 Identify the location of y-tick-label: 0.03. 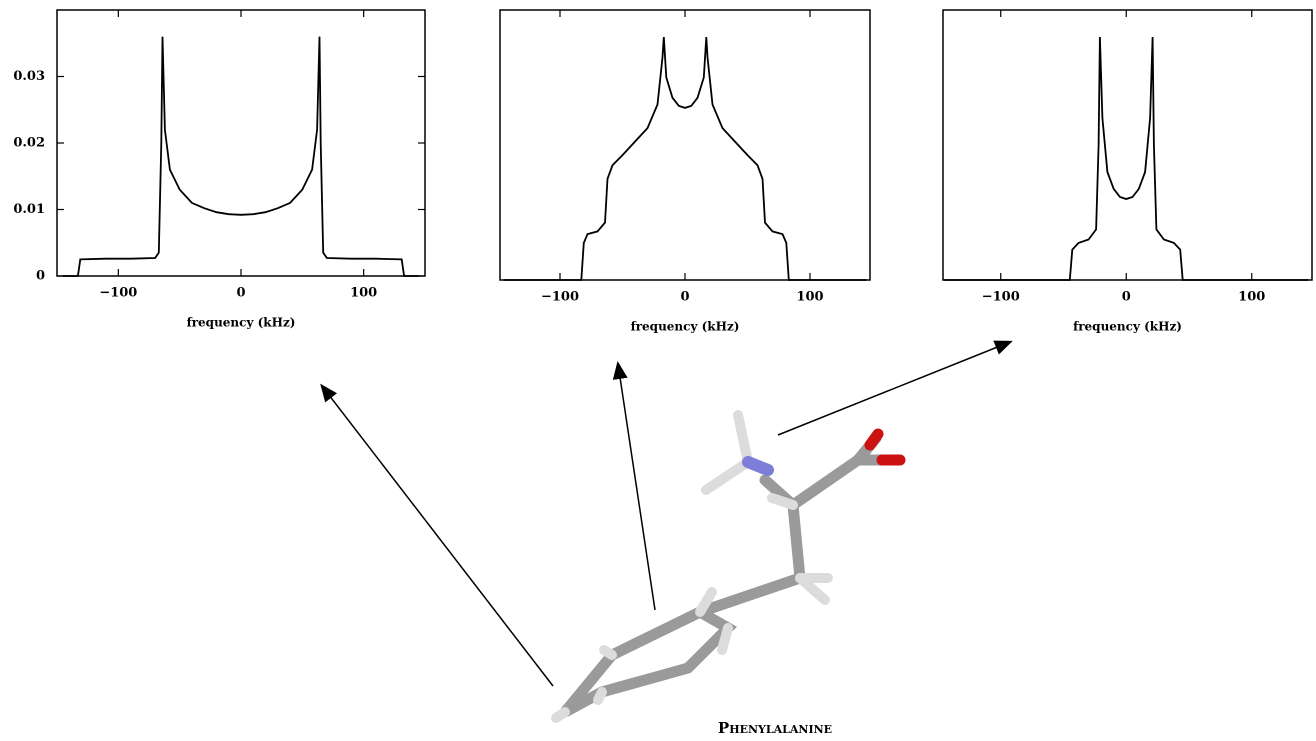
(29, 76).